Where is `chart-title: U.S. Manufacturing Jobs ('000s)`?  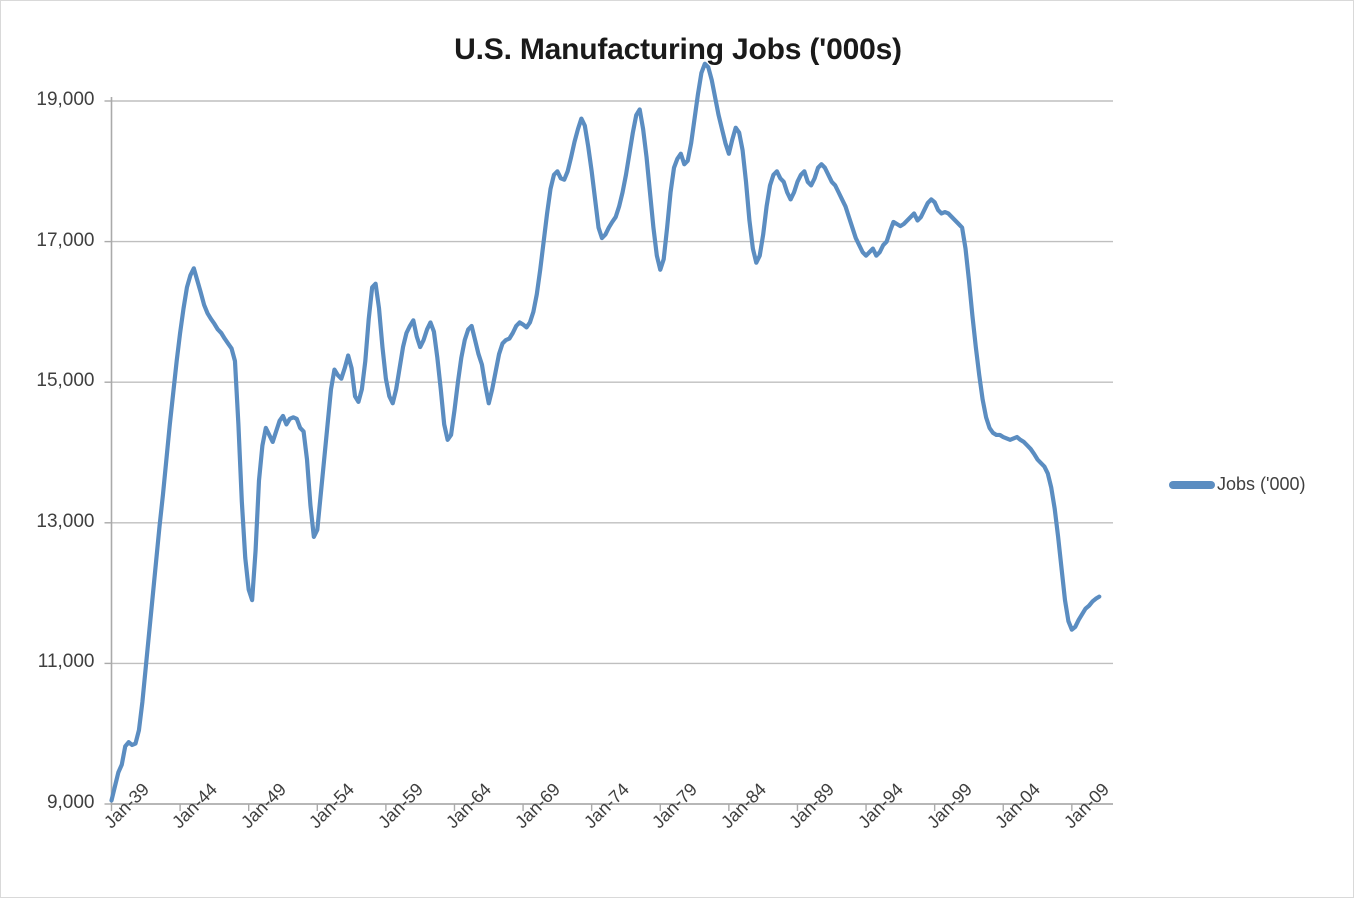
chart-title: U.S. Manufacturing Jobs ('000s) is located at coordinates (678, 49).